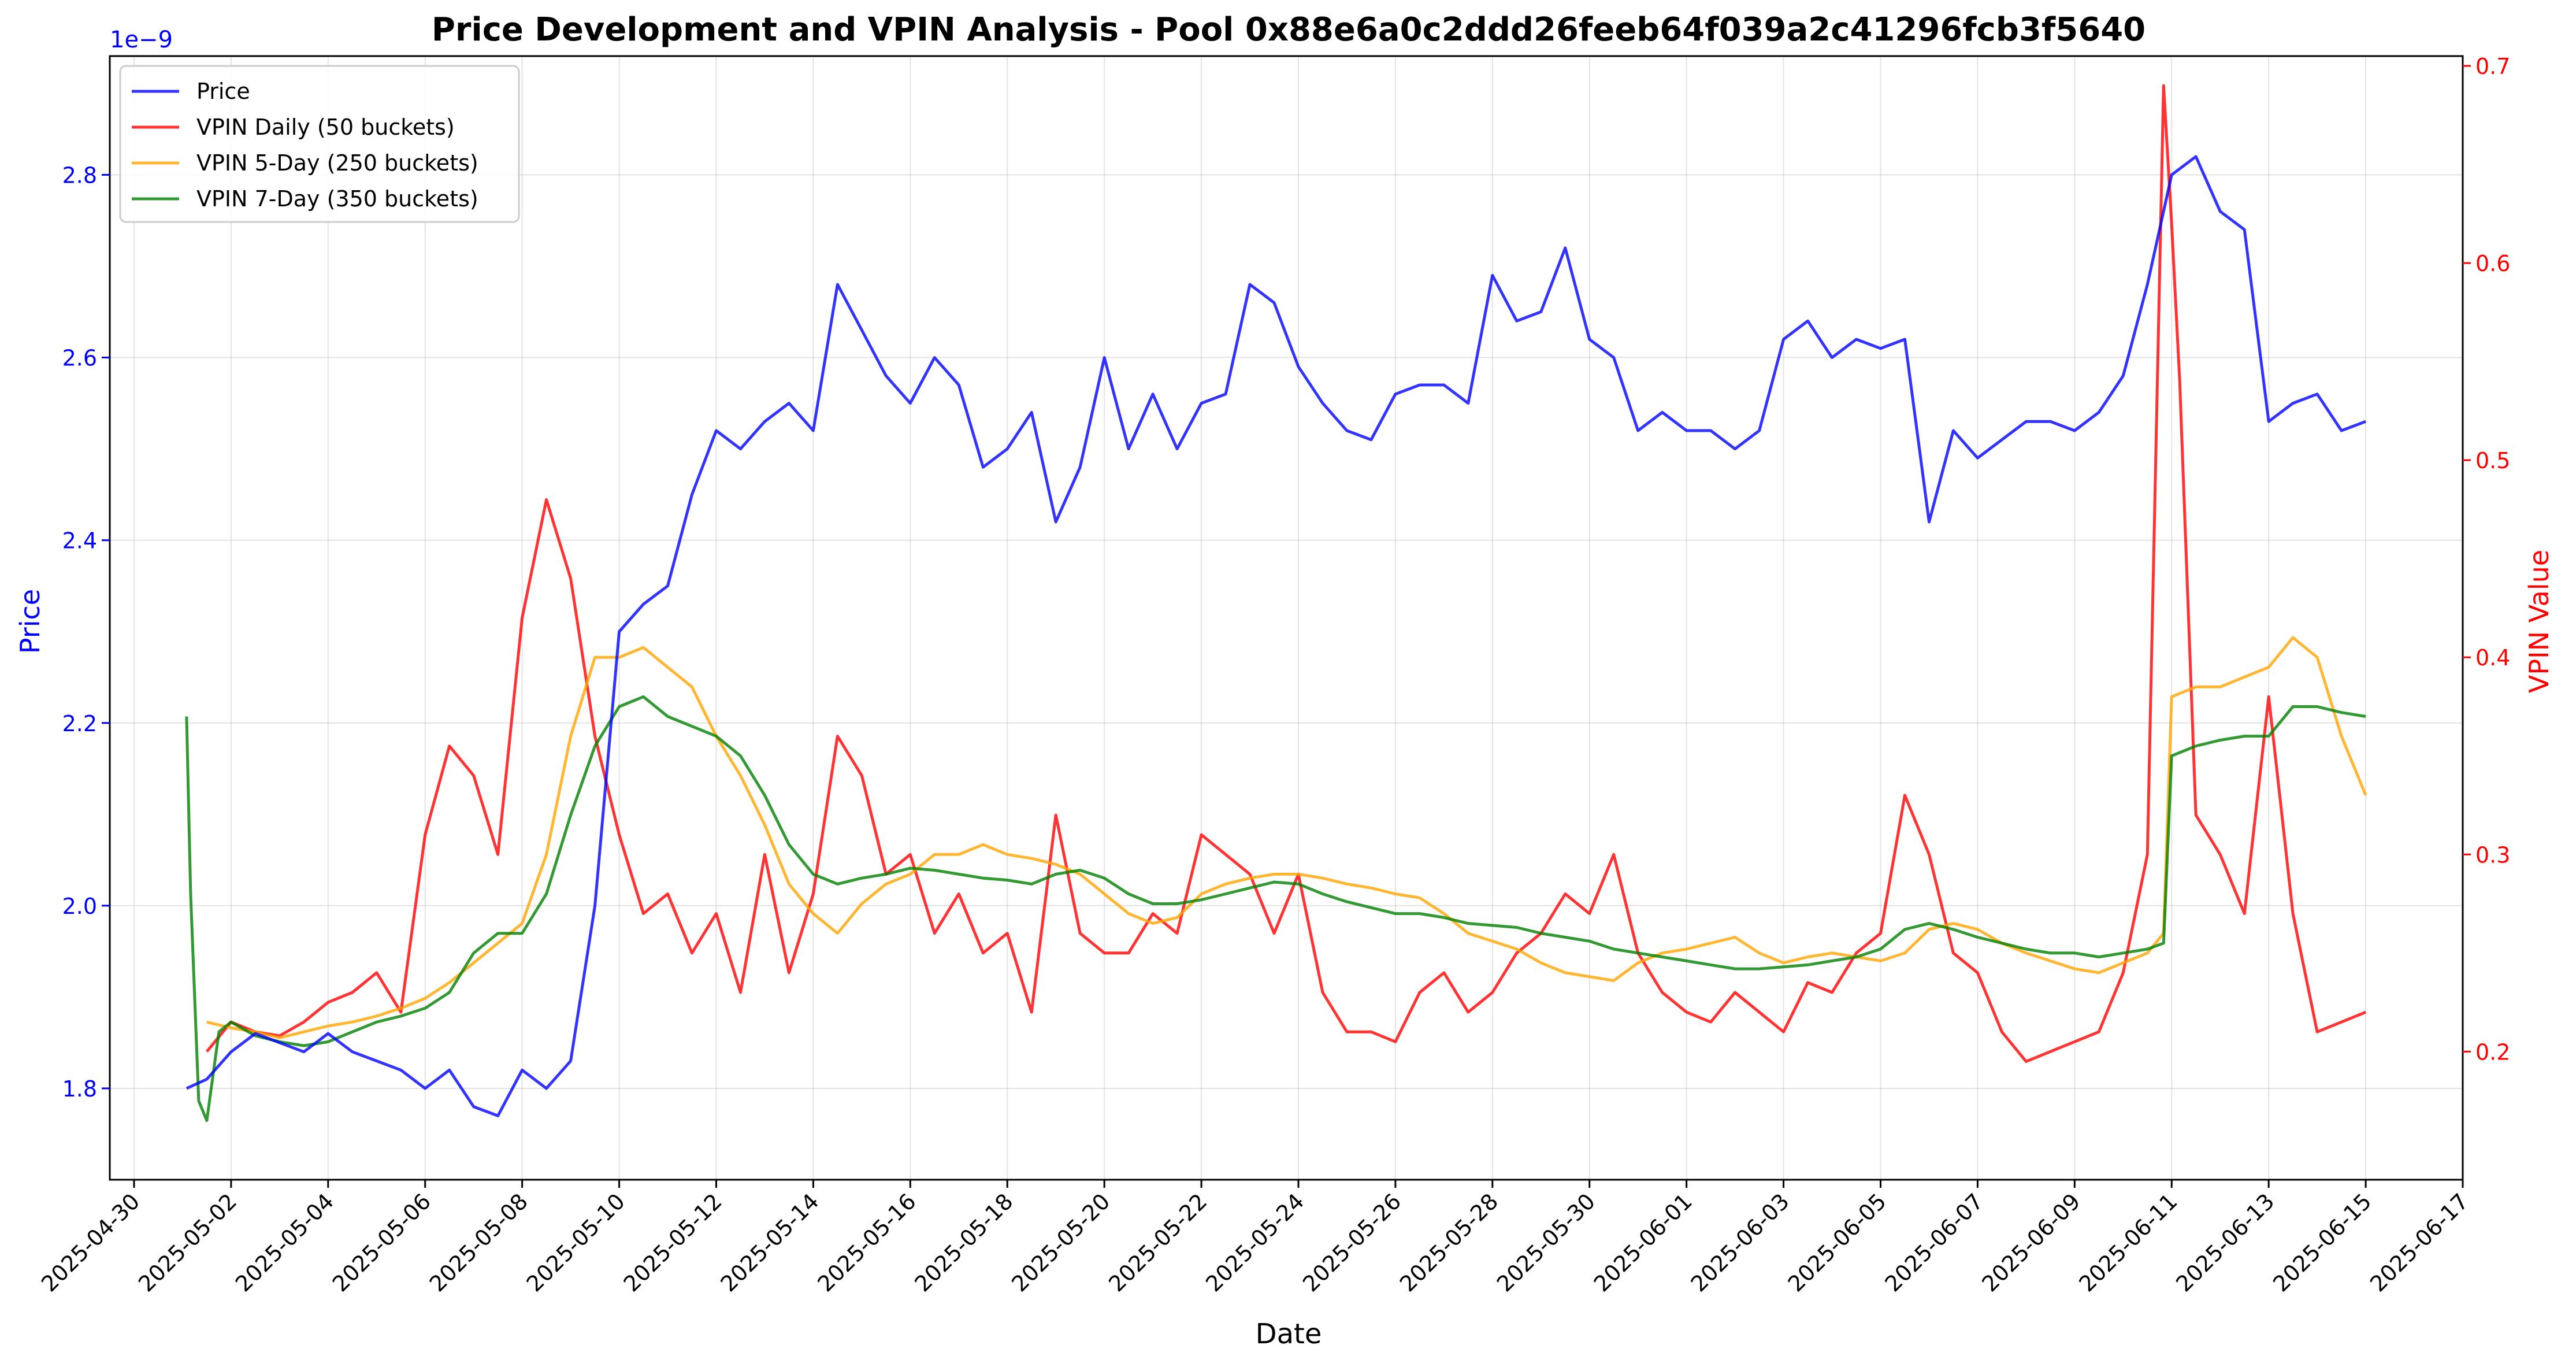 This screenshot has height=1367, width=2576. Describe the element at coordinates (80, 906) in the screenshot. I see `y-left-tick-label: 2.0` at that location.